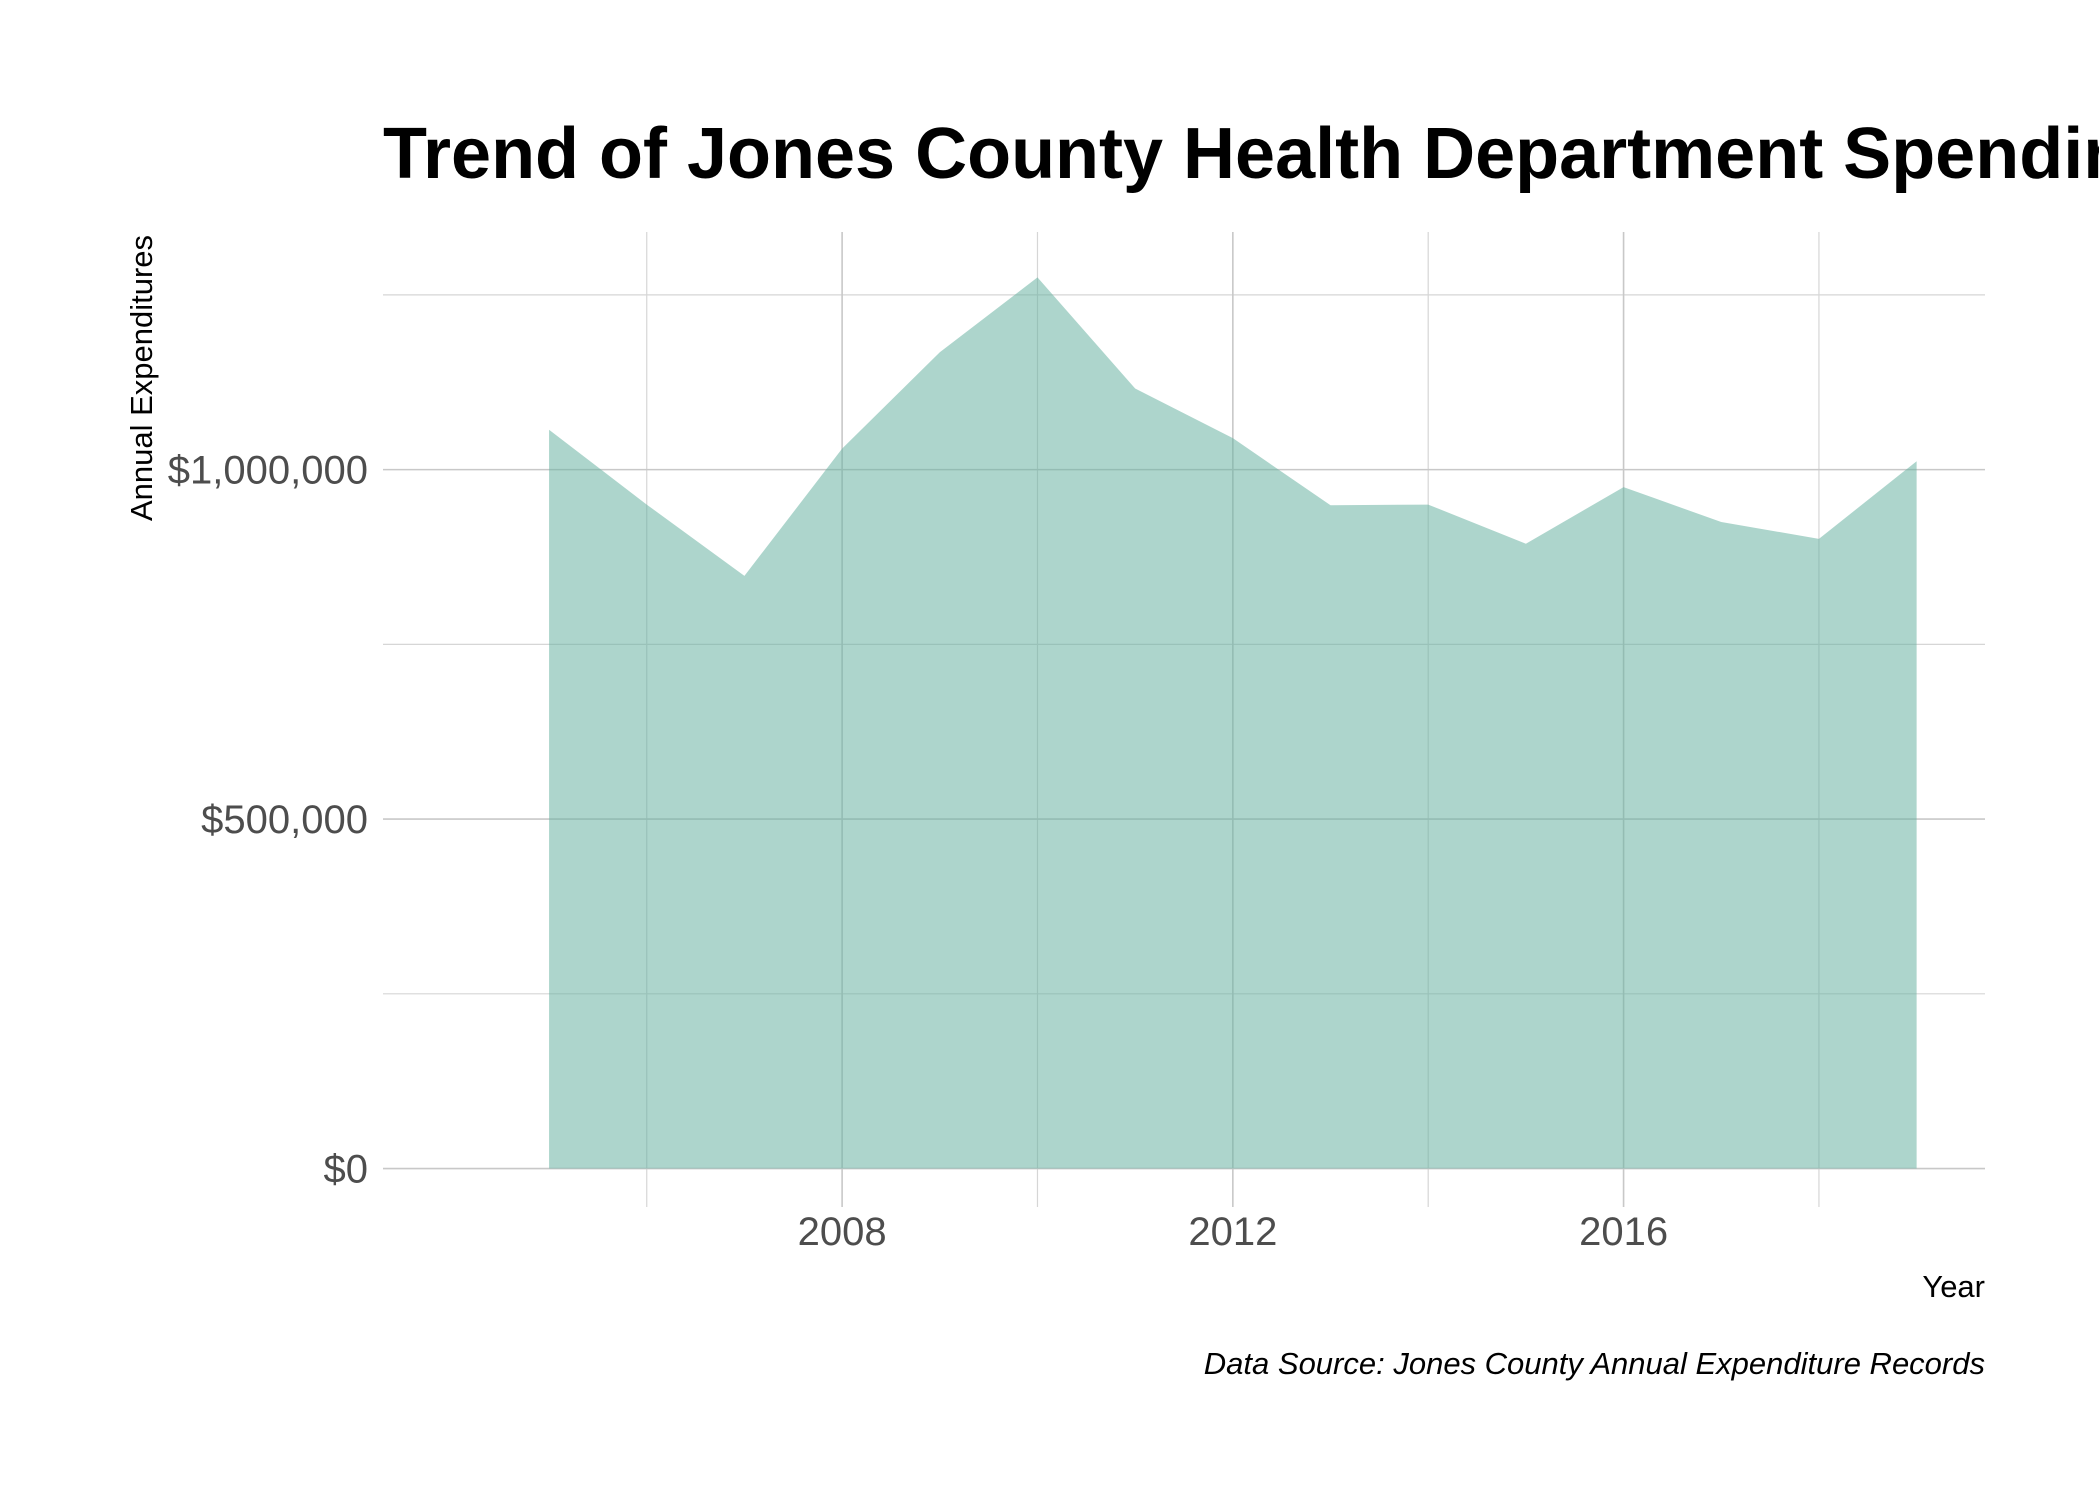 The width and height of the screenshot is (2099, 1499). I want to click on x-tick-label: 2012, so click(1232, 1232).